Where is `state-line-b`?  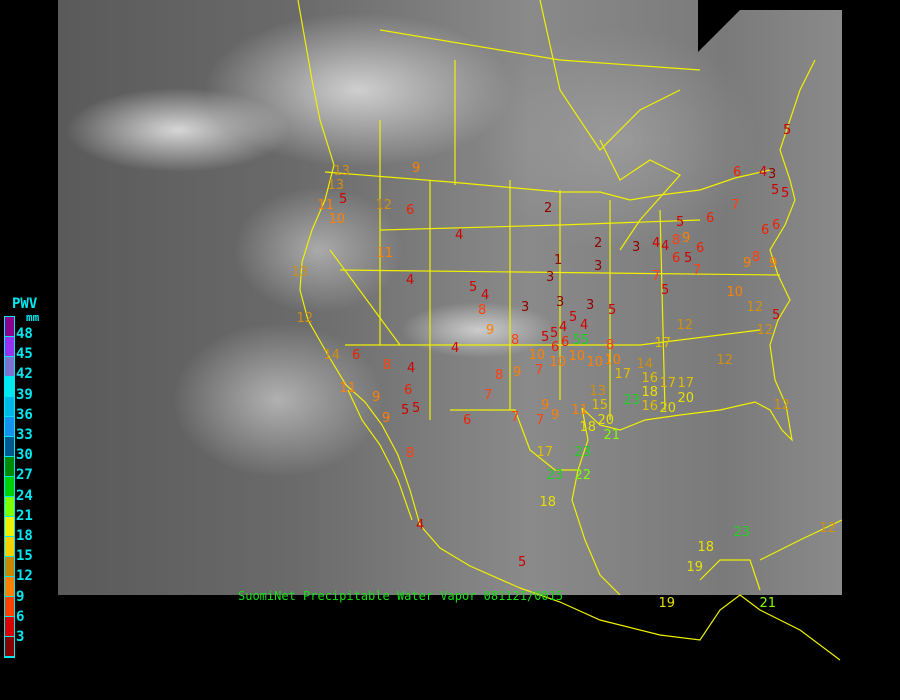 state-line-b is located at coordinates (553, 337).